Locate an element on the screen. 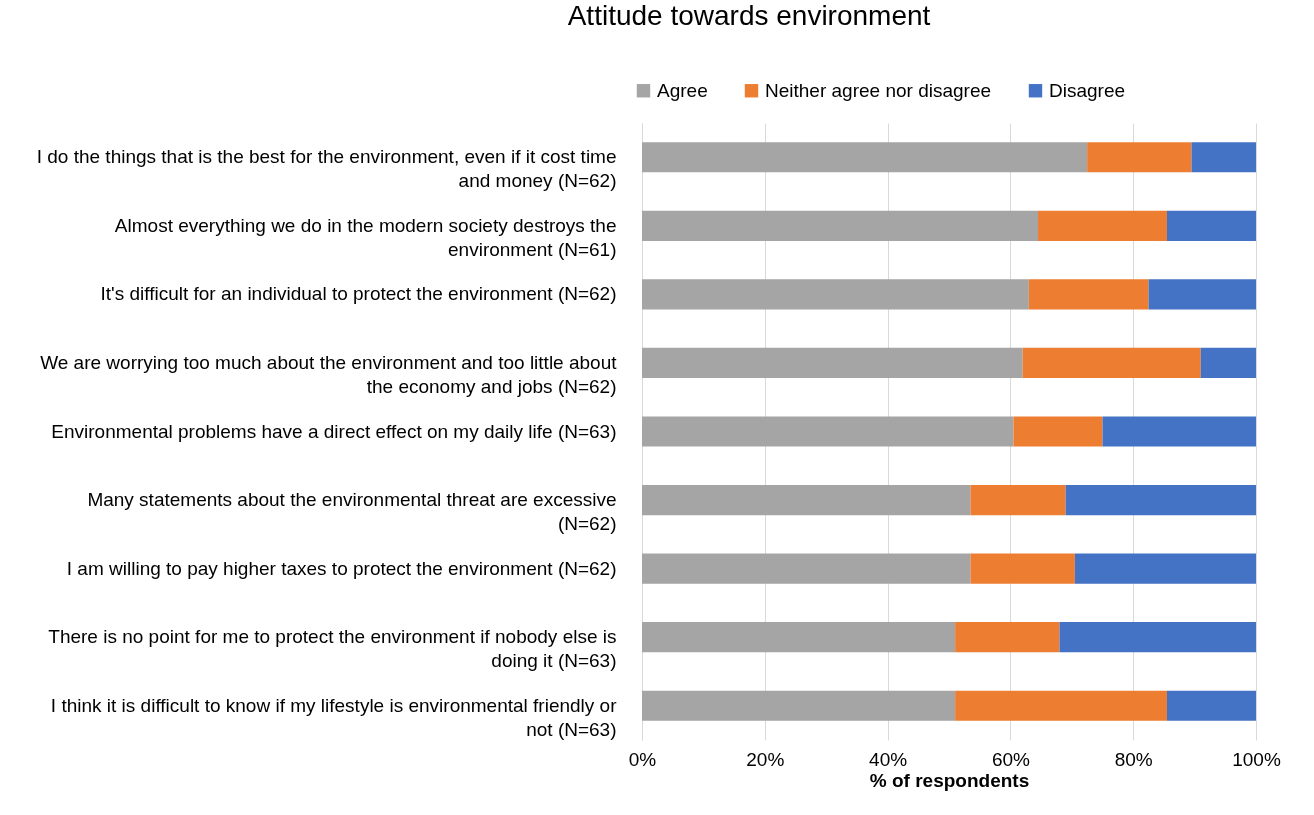 Image resolution: width=1314 pixels, height=815 pixels. y-tick-label: Almost everything we do in the modern society destroys the environment (N=61) is located at coordinates (365, 237).